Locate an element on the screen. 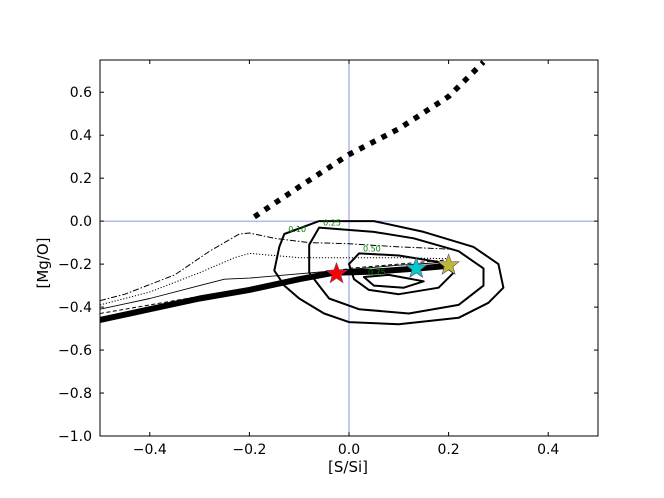 This screenshot has width=664, height=498. model-curve-dashed is located at coordinates (274, 286).